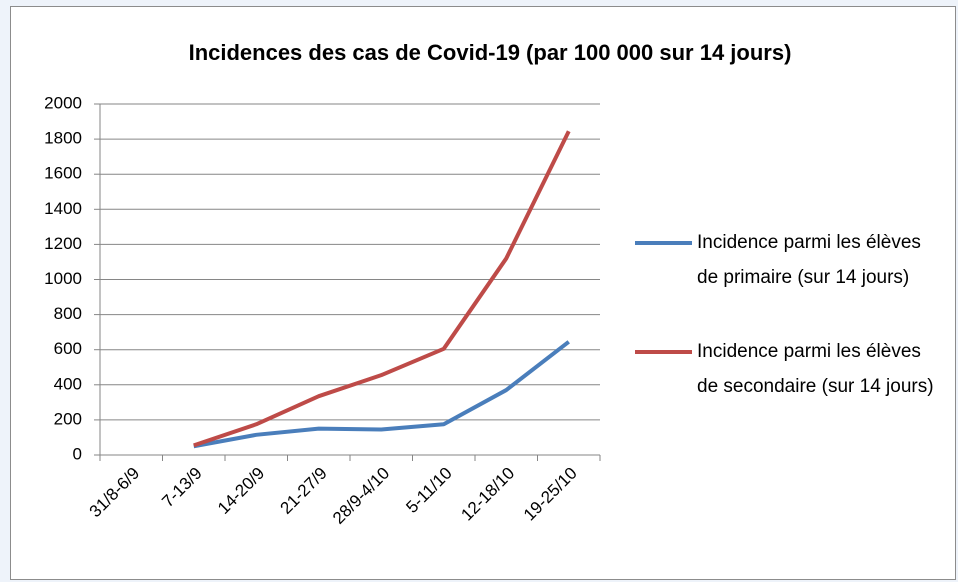 This screenshot has height=582, width=958. Describe the element at coordinates (68, 418) in the screenshot. I see `y-tick-label: 200` at that location.